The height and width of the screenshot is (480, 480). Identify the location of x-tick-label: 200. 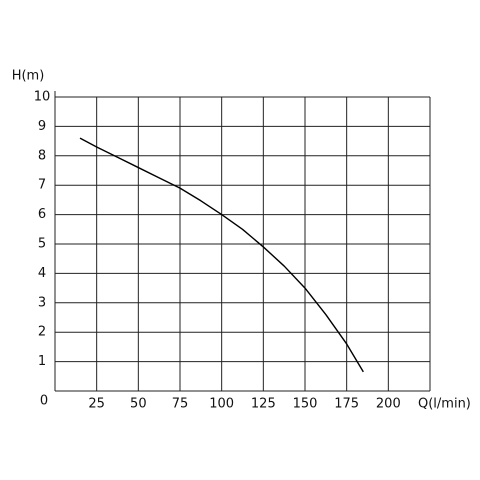
(388, 404).